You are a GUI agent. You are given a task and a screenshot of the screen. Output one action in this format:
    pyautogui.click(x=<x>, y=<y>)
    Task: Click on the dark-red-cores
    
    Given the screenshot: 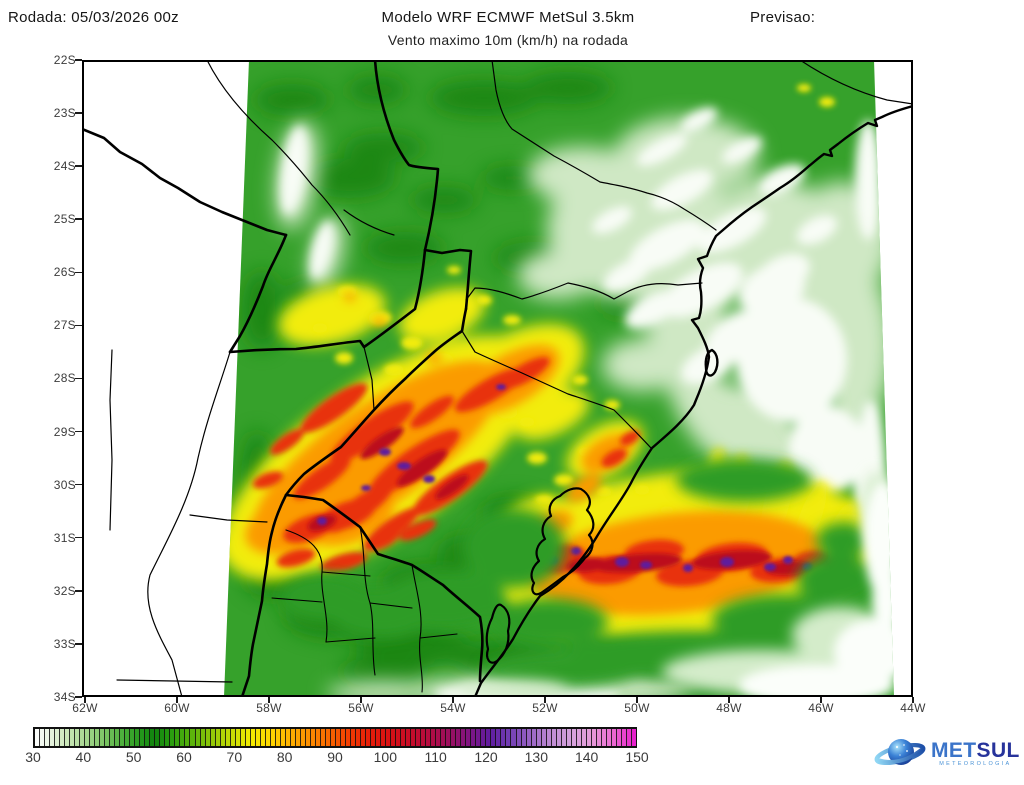 What is the action you would take?
    pyautogui.click(x=558, y=501)
    